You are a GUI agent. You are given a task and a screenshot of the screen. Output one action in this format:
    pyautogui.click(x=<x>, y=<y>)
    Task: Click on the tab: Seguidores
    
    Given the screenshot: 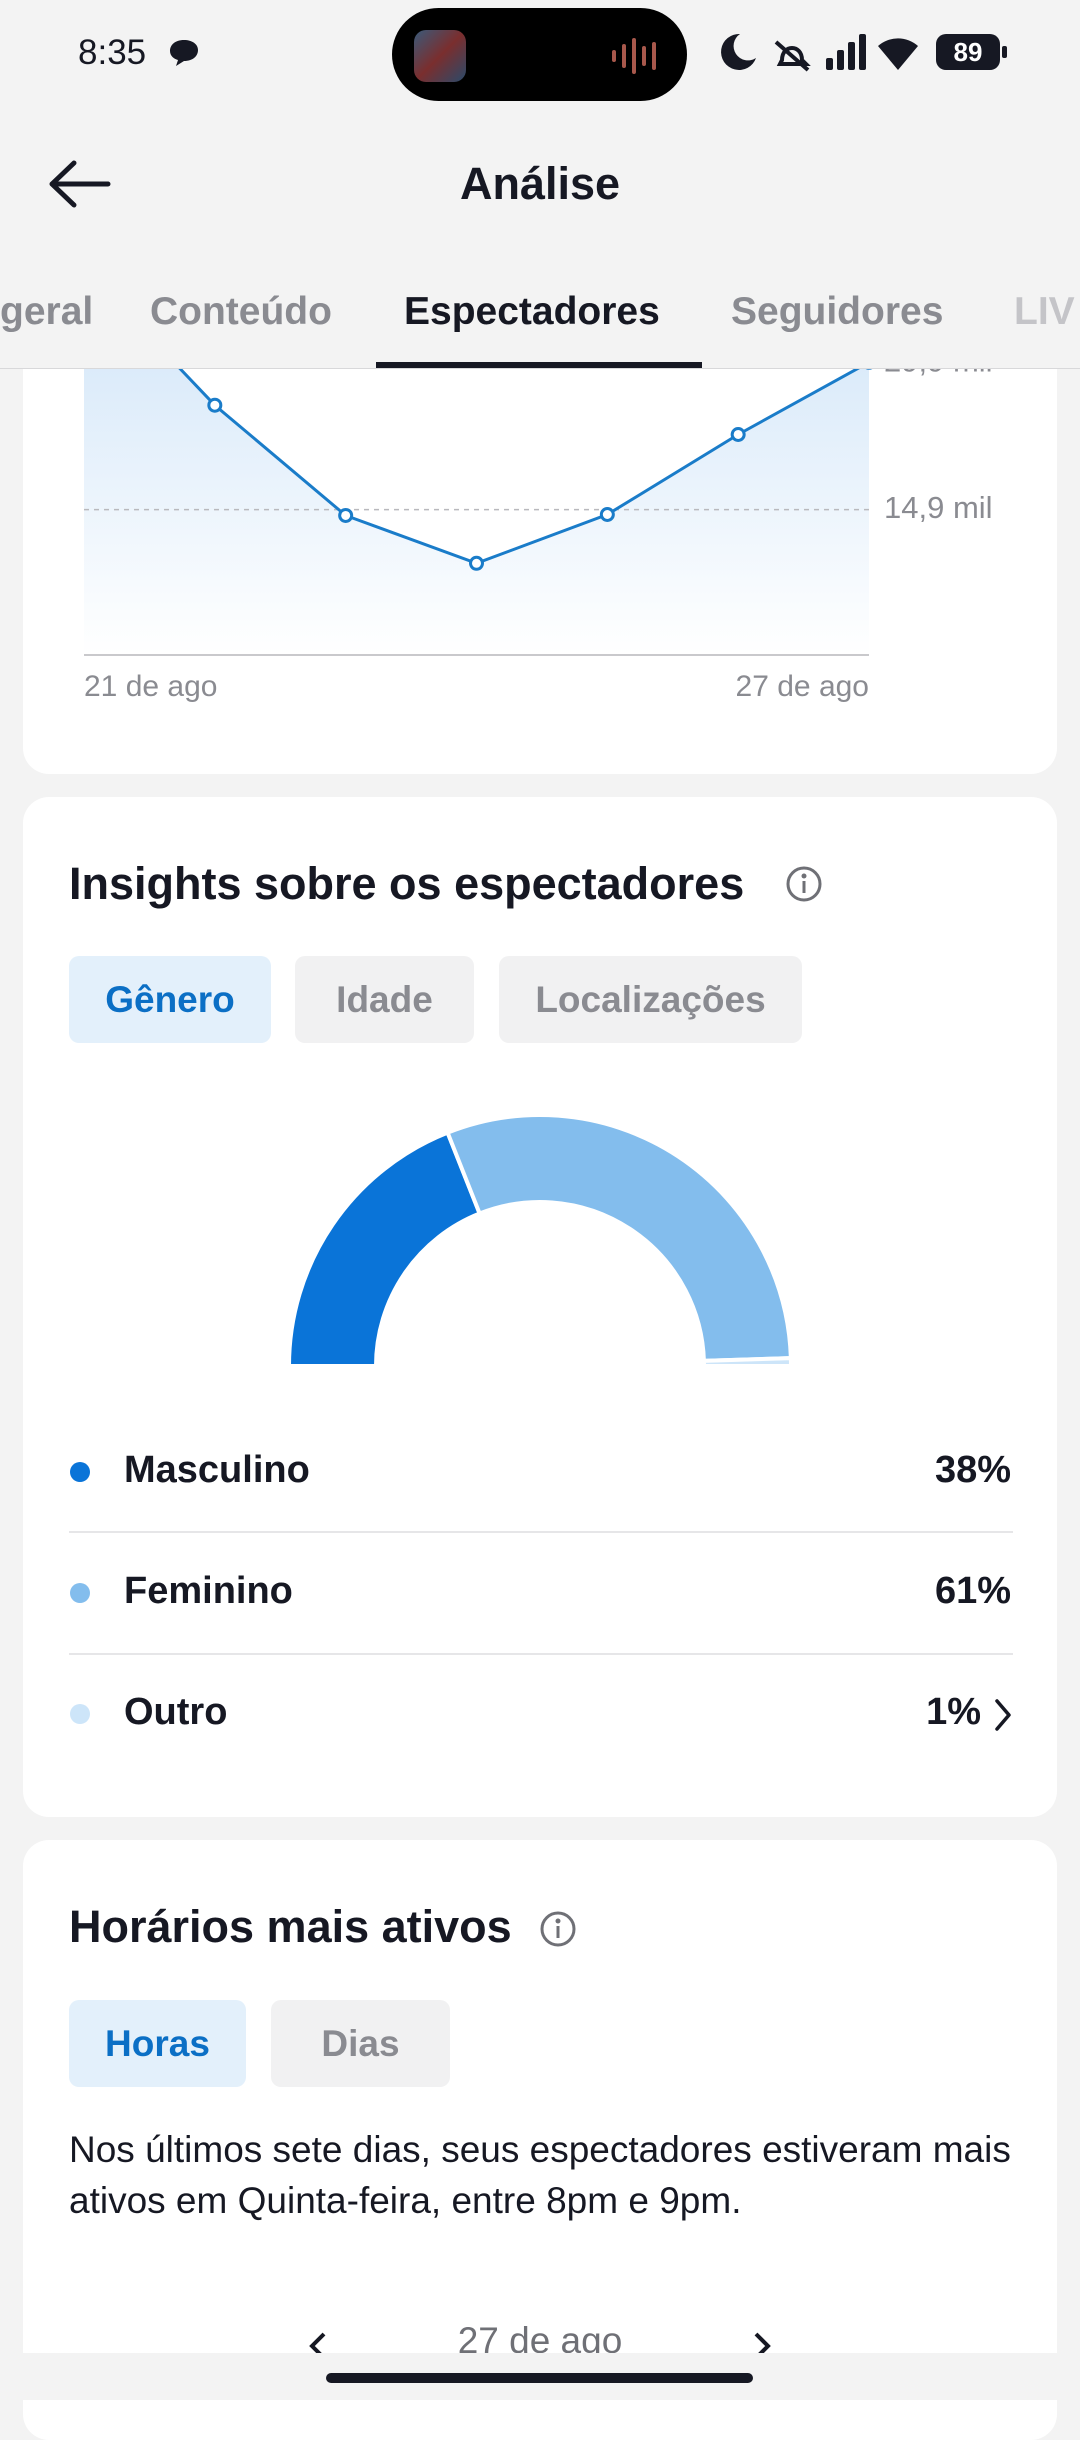 What is the action you would take?
    pyautogui.click(x=837, y=311)
    